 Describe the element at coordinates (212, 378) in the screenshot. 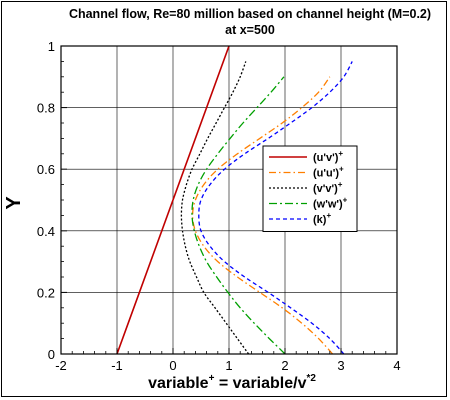

I see `x-axis-title-sup1: +` at that location.